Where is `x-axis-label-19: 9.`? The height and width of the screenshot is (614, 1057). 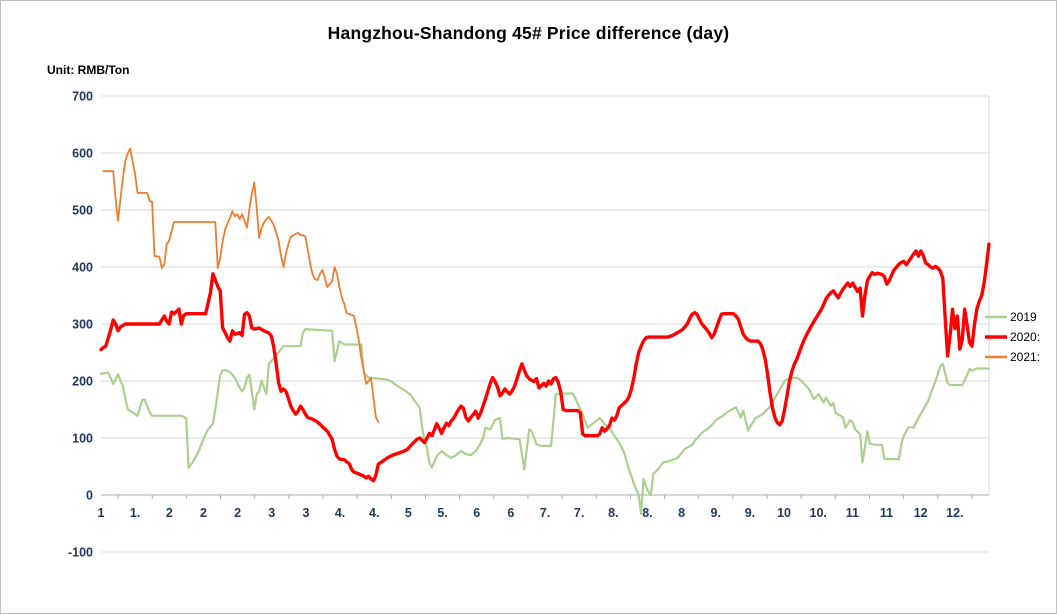
x-axis-label-19: 9. is located at coordinates (750, 513).